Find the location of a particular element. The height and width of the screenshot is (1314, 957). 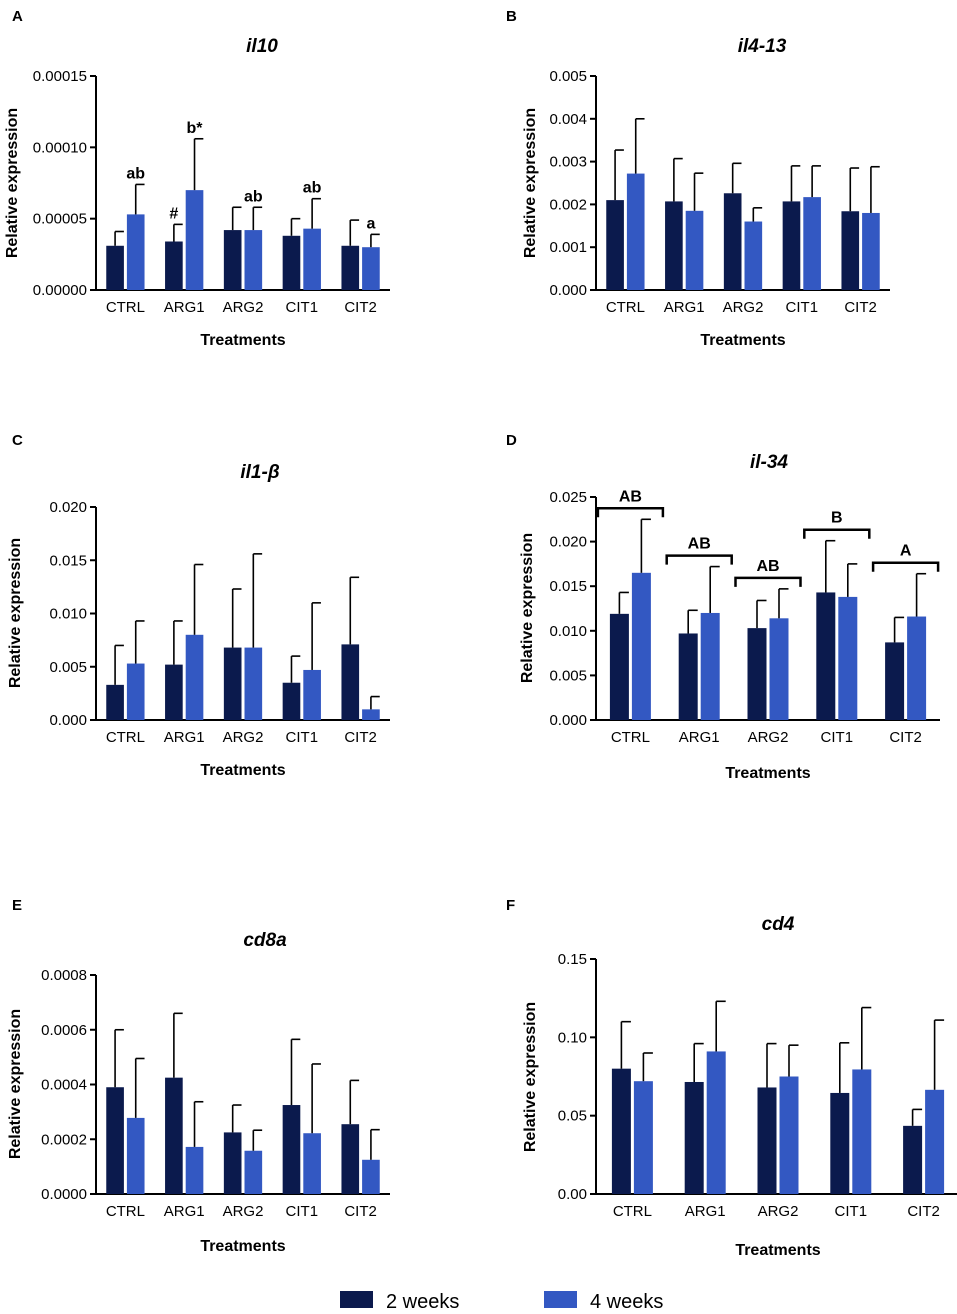

significance-label: # is located at coordinates (173, 213).